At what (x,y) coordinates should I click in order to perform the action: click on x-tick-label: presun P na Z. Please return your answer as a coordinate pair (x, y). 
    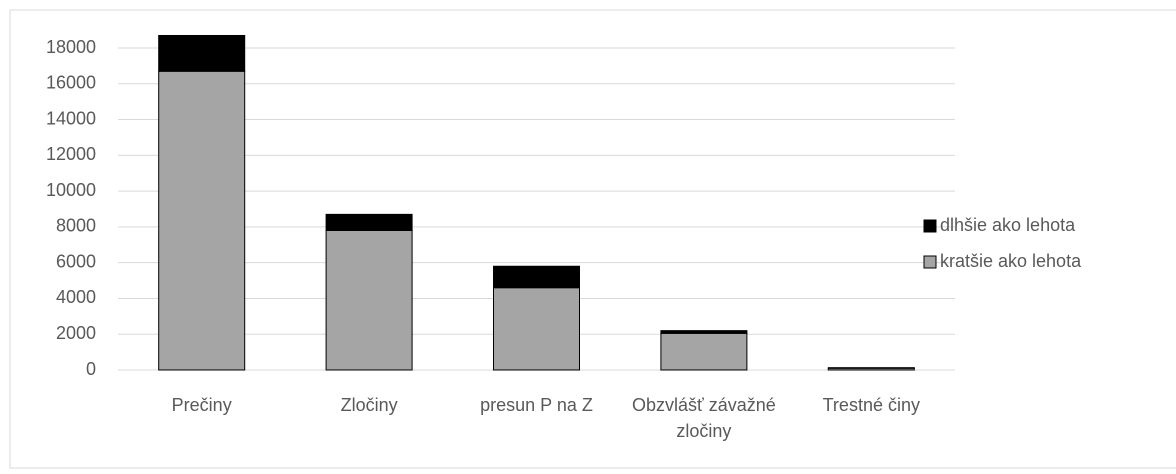
    Looking at the image, I should click on (536, 405).